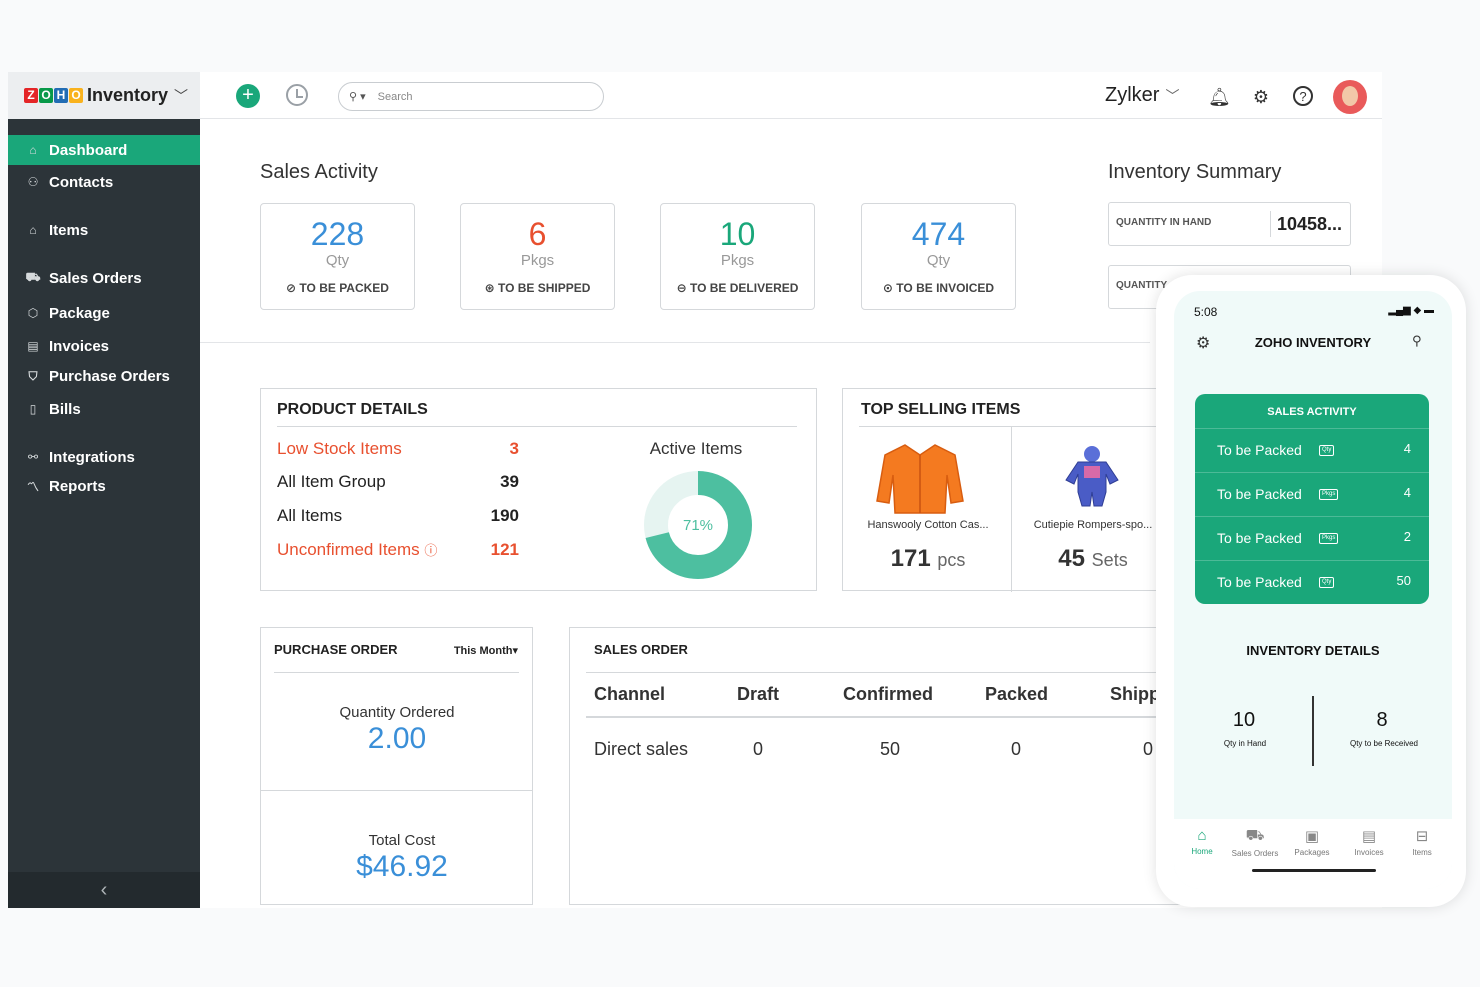 The width and height of the screenshot is (1480, 987). I want to click on avatar, so click(1350, 97).